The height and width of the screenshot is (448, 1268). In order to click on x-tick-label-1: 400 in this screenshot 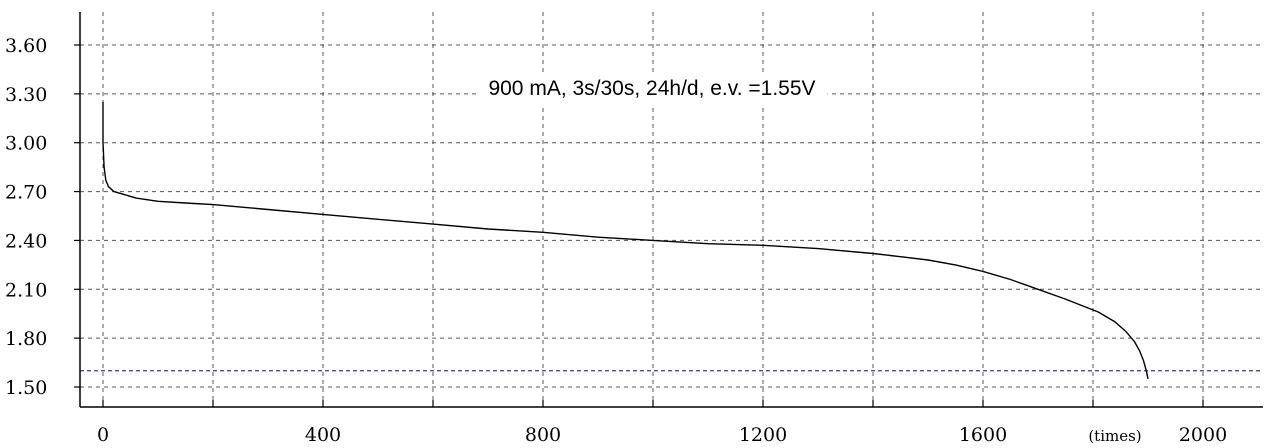, I will do `click(323, 435)`.